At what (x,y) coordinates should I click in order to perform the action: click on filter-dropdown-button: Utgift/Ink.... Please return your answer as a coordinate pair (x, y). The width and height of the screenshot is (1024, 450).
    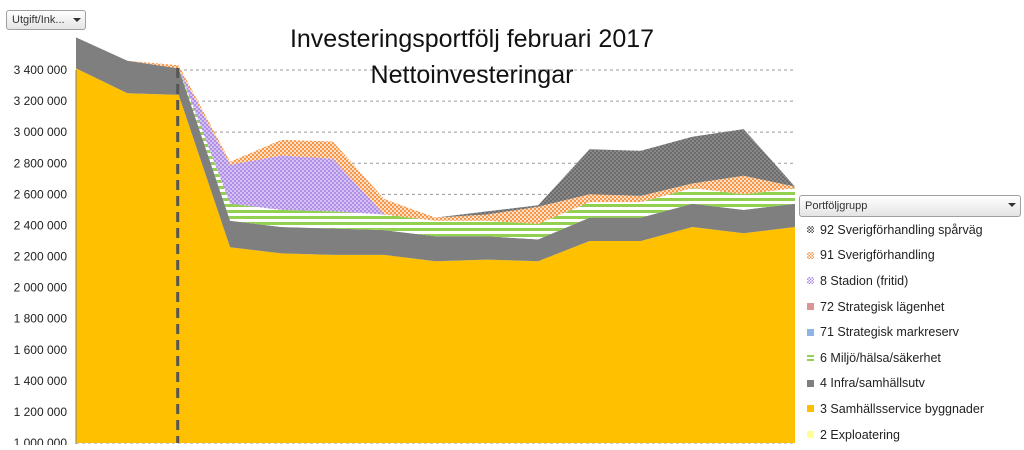
    Looking at the image, I should click on (46, 20).